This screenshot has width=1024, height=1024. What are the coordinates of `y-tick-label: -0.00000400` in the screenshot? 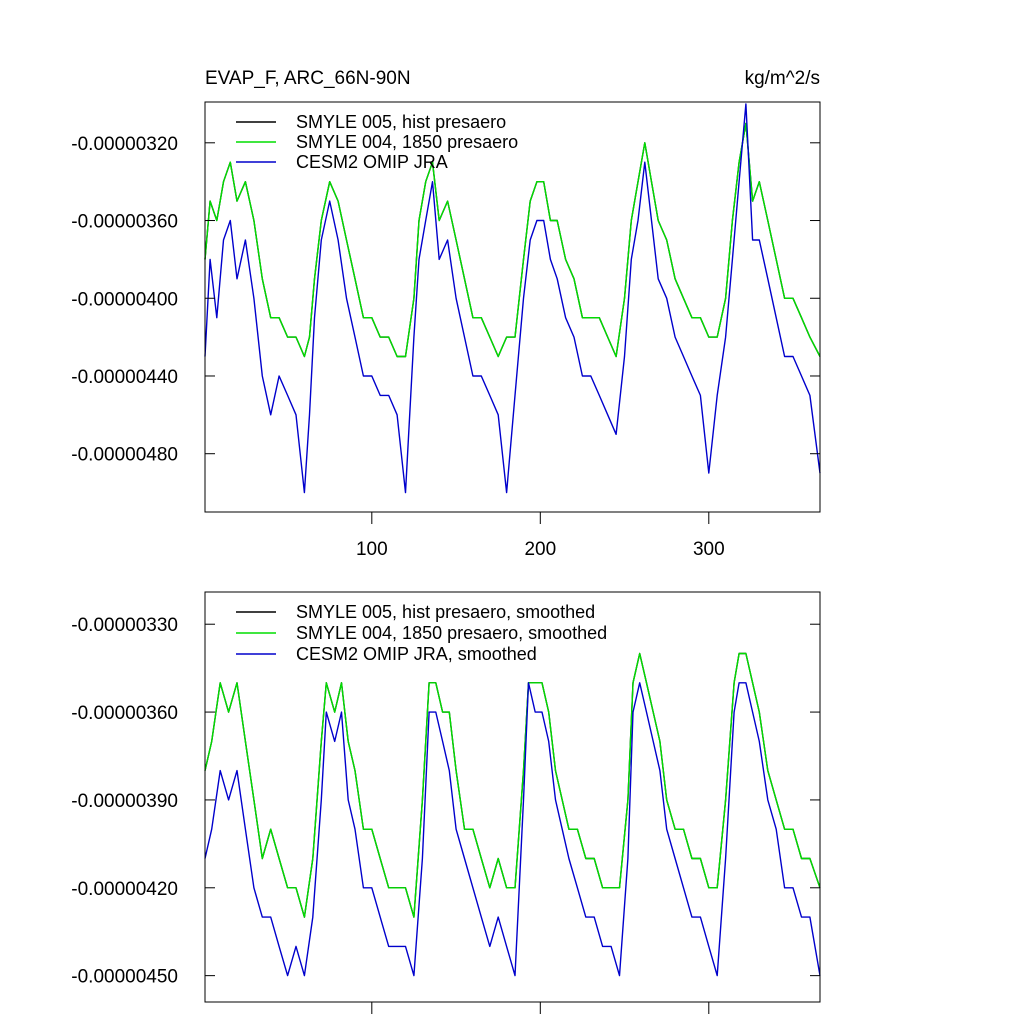 It's located at (124, 299).